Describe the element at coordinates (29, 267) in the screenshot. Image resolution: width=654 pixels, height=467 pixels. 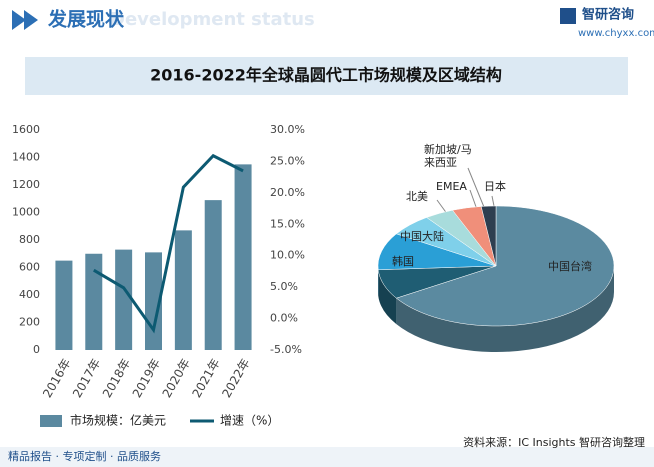
I see `y-tick-label: 600` at that location.